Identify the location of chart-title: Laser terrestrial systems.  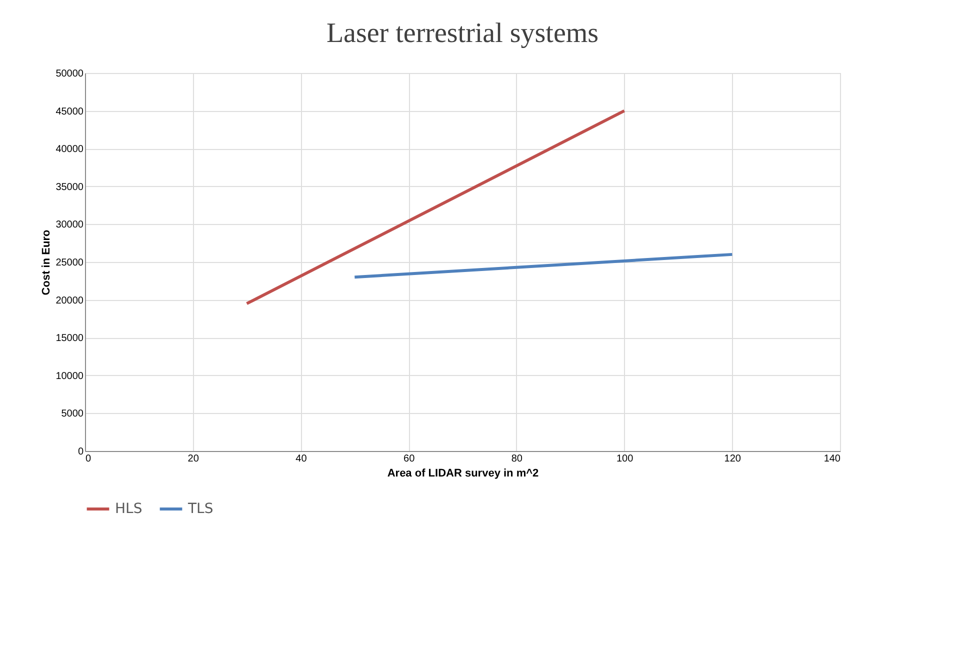
(462, 33).